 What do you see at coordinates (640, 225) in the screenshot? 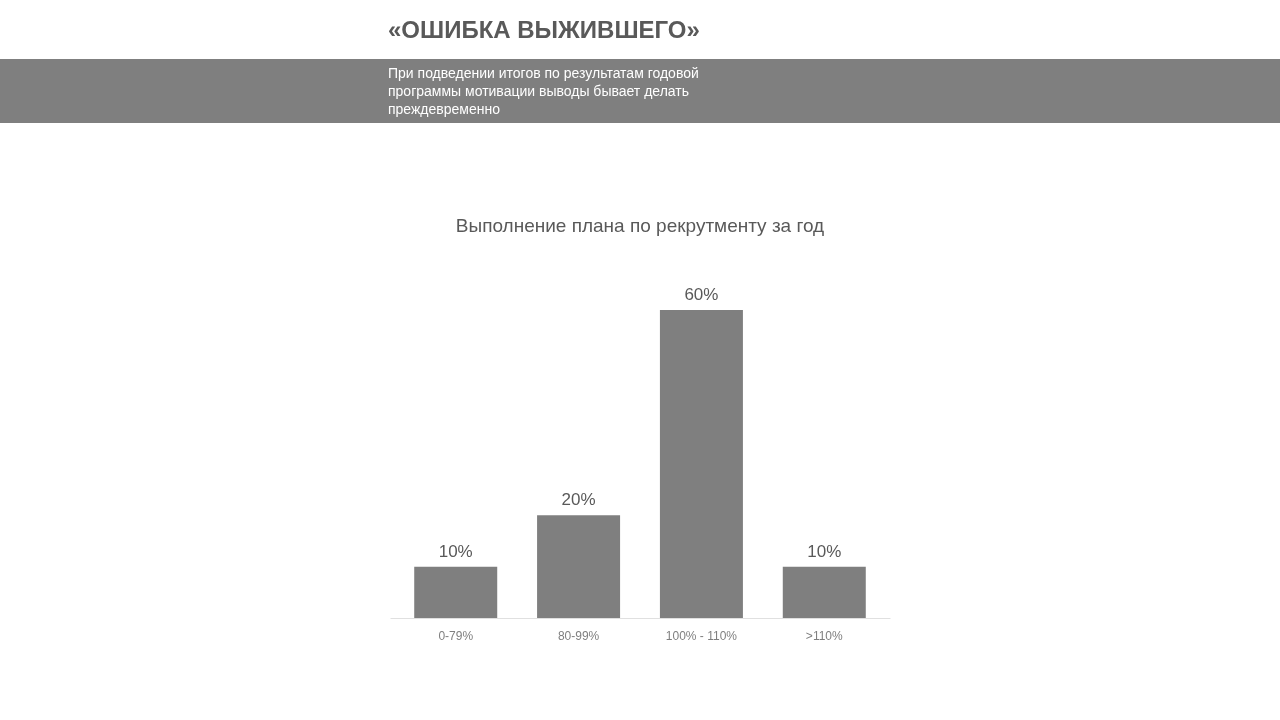
I see `text: Выполнение плана по рекрутменту за год` at bounding box center [640, 225].